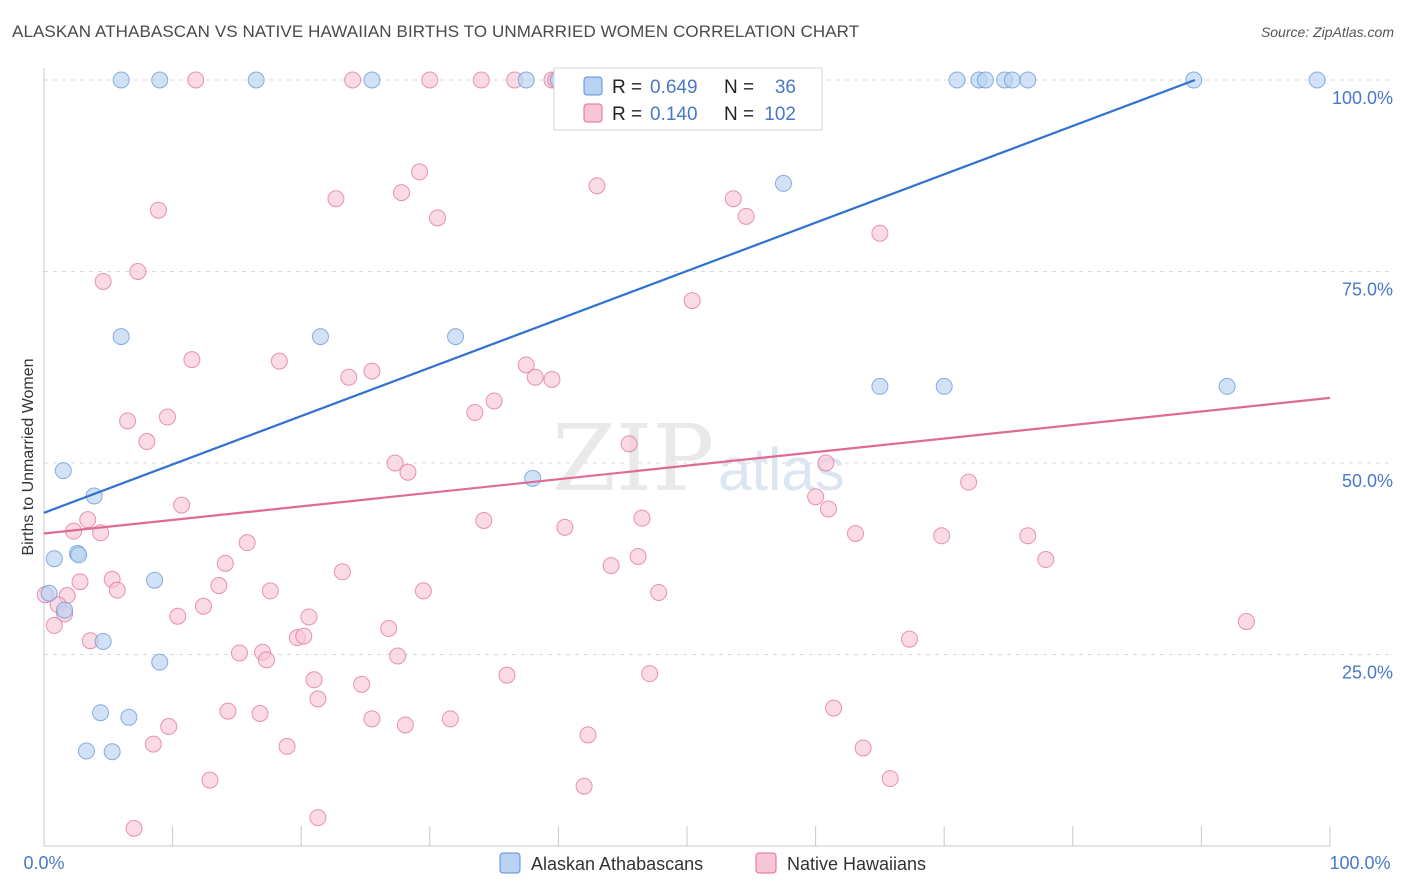  Describe the element at coordinates (627, 87) in the screenshot. I see `legend-r-label-1: R =` at that location.